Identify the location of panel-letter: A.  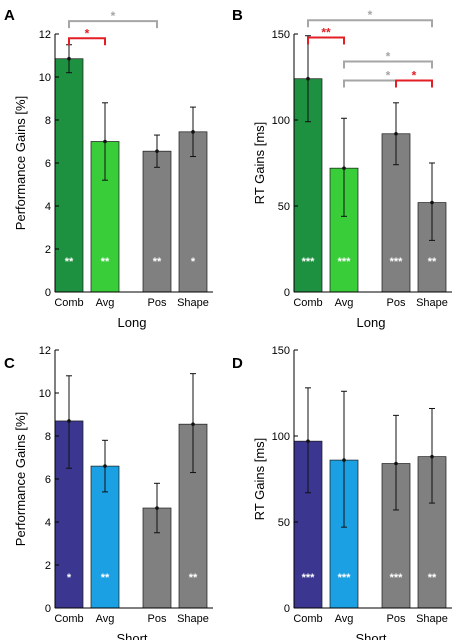
(9, 15).